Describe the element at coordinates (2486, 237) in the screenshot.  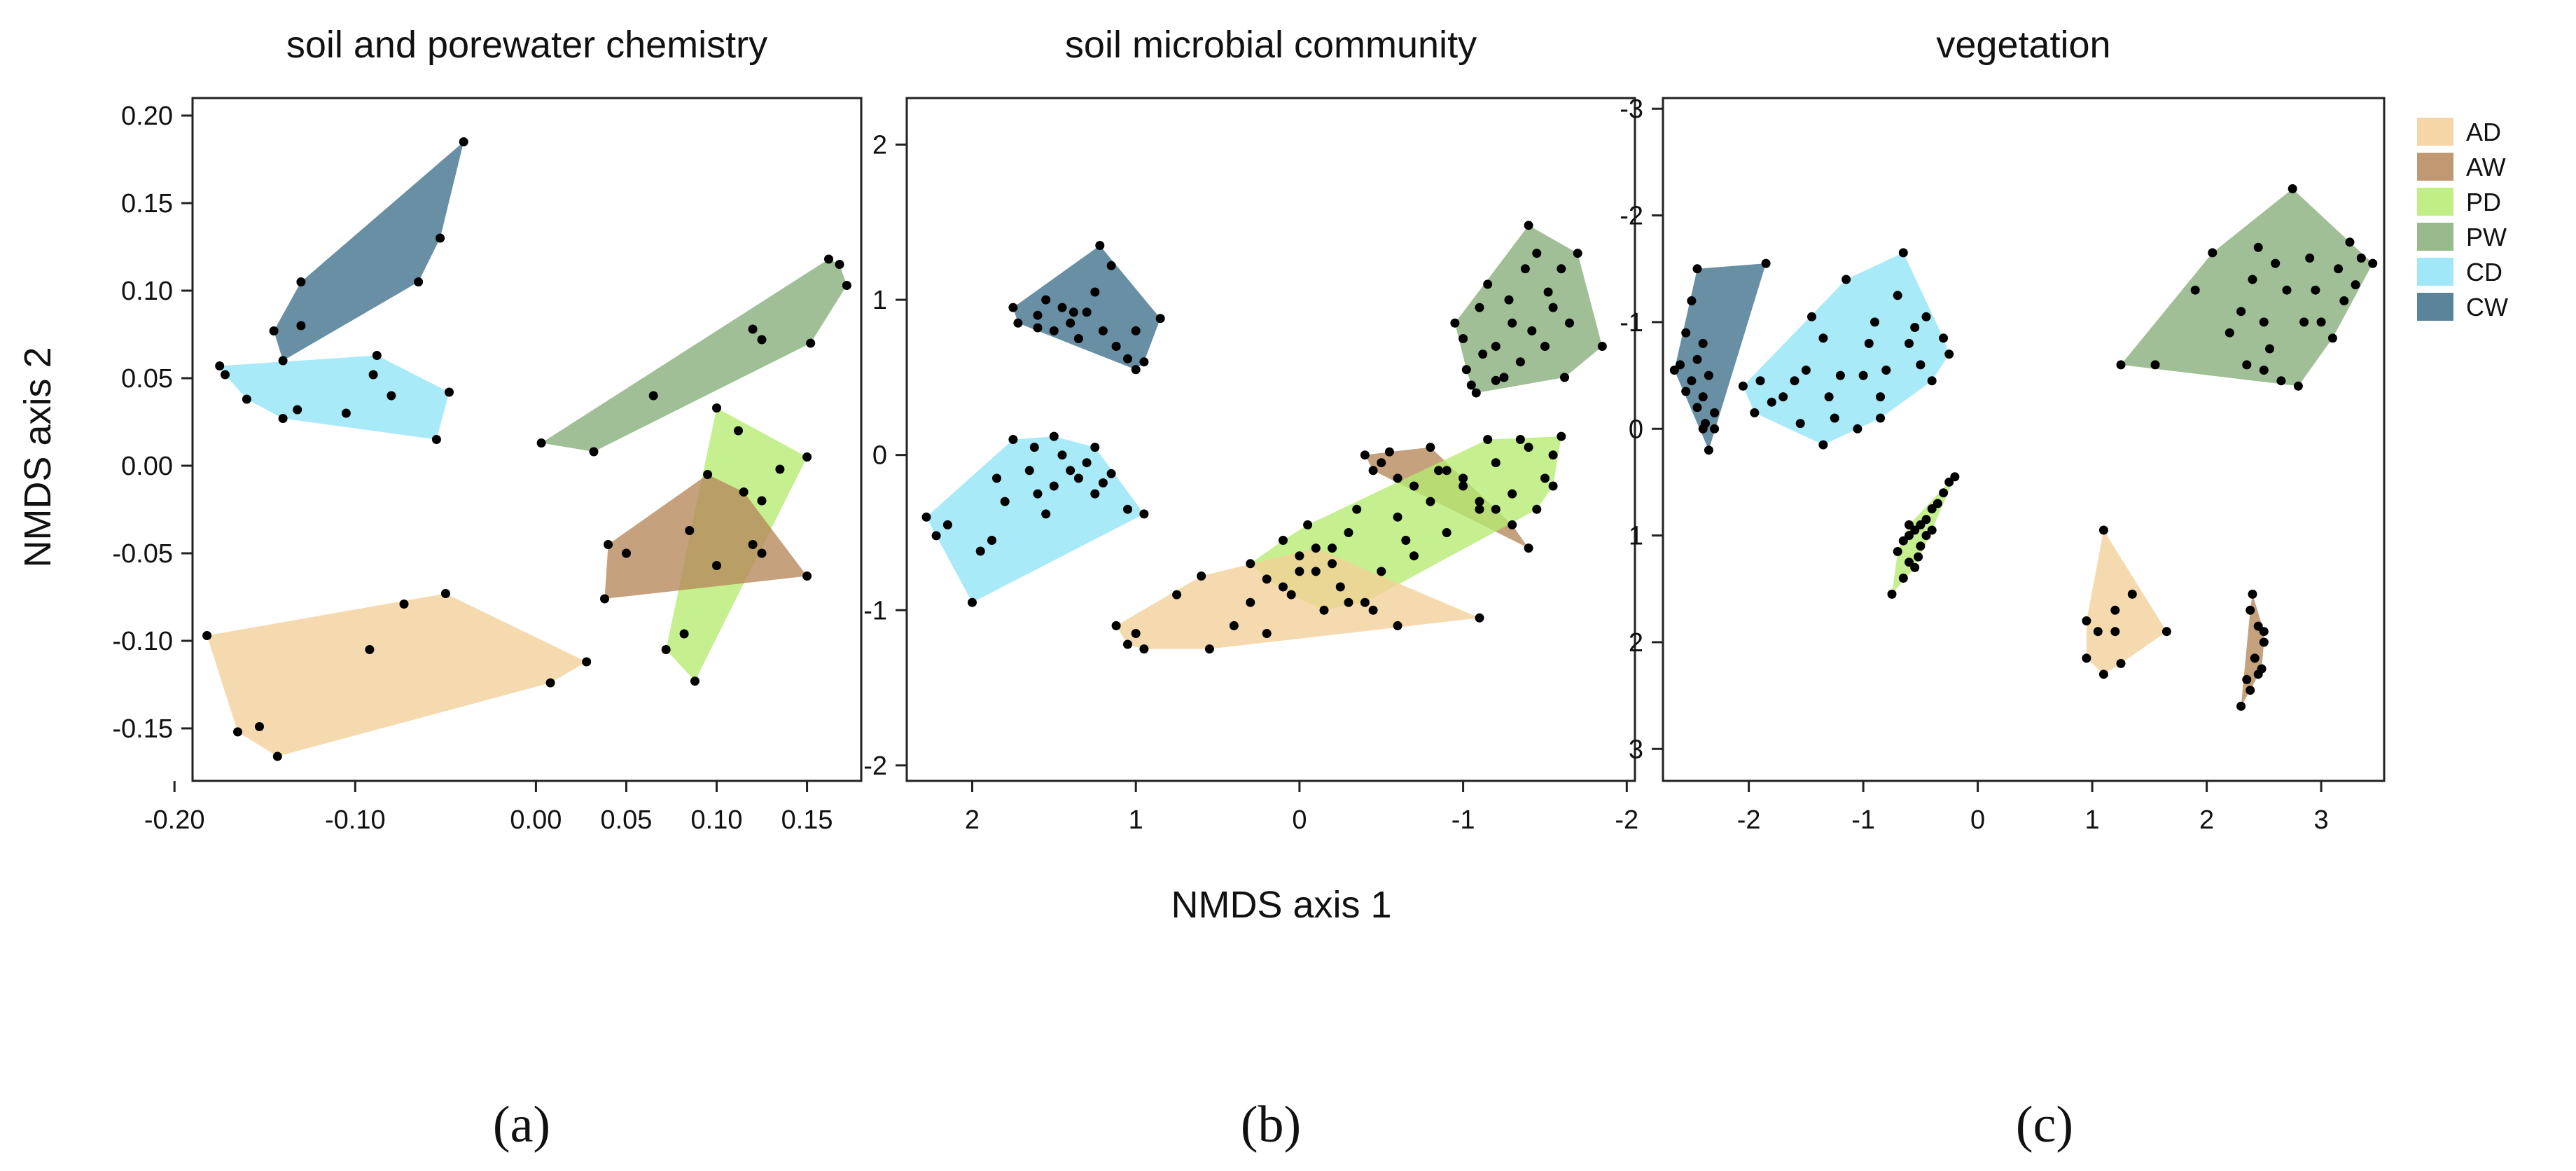
I see `legend-label-pw: PW` at that location.